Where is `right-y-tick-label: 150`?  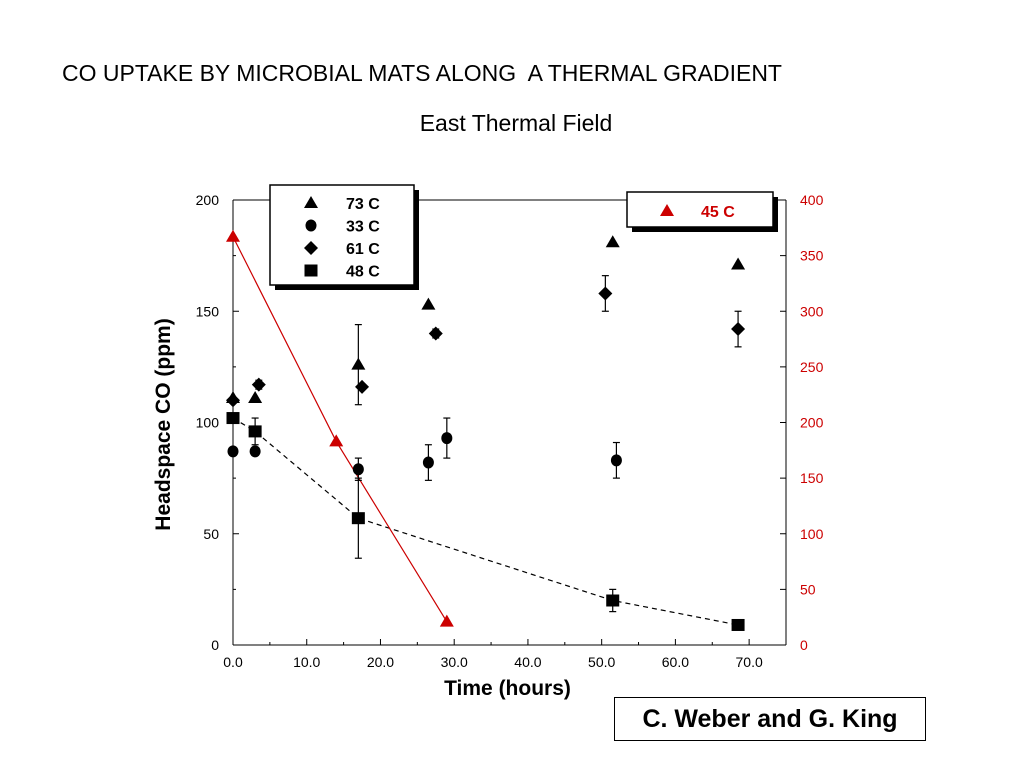 right-y-tick-label: 150 is located at coordinates (812, 478).